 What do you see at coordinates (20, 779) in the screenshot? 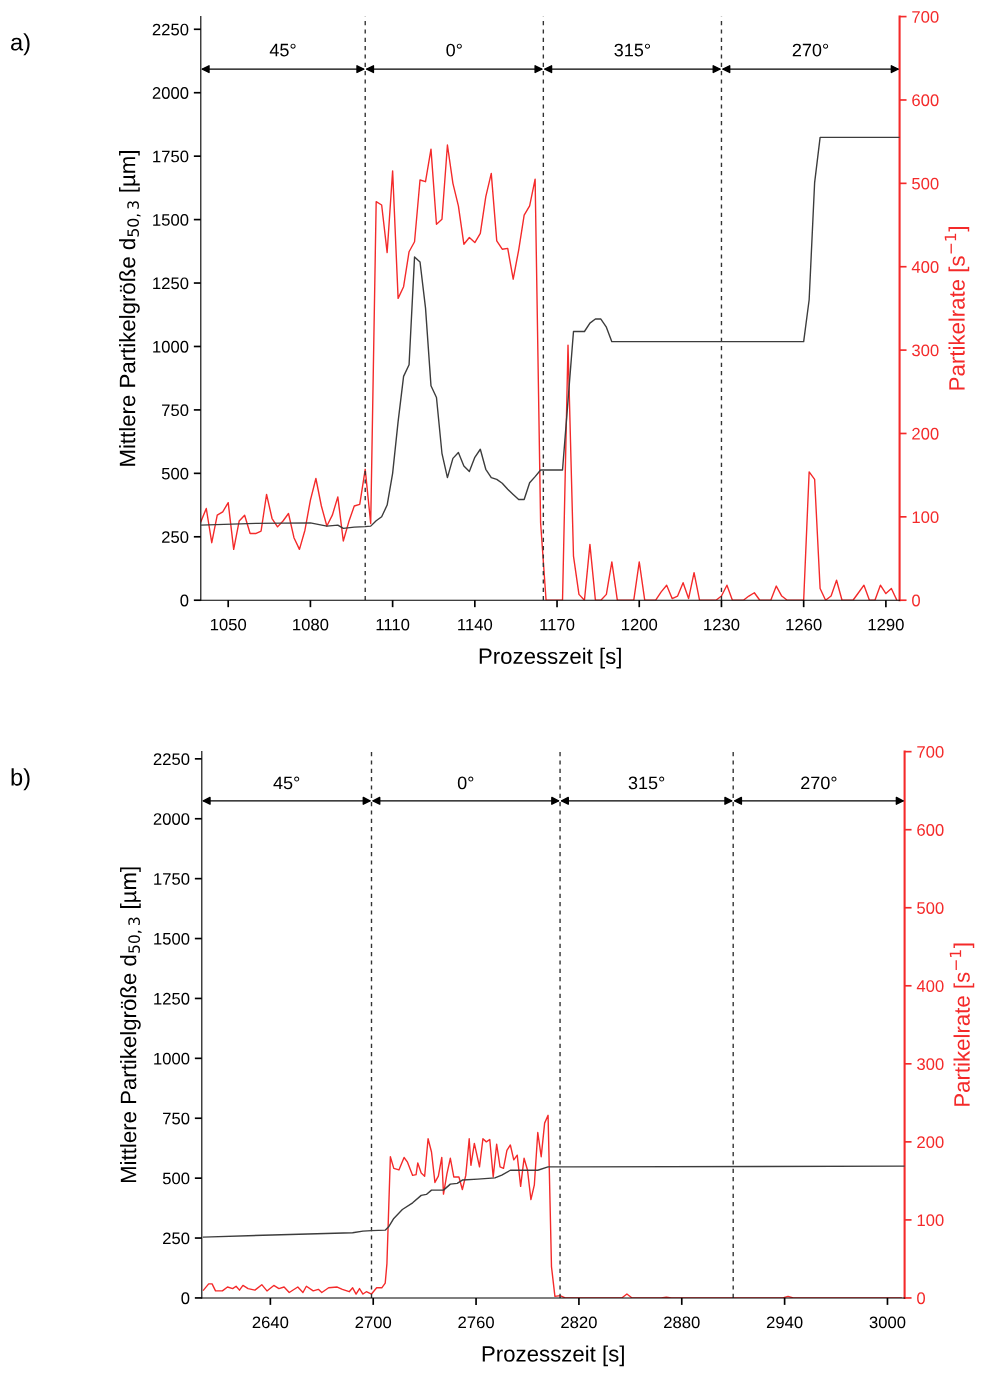
I see `text: b)` at bounding box center [20, 779].